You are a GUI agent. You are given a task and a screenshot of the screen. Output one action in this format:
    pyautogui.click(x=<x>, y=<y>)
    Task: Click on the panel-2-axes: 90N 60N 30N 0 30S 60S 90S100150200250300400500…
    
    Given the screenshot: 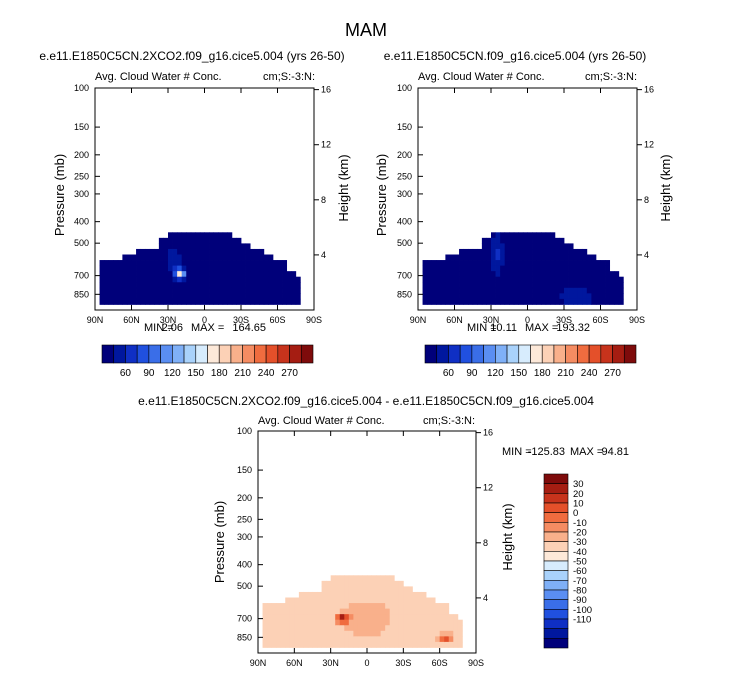 What is the action you would take?
    pyautogui.click(x=525, y=204)
    